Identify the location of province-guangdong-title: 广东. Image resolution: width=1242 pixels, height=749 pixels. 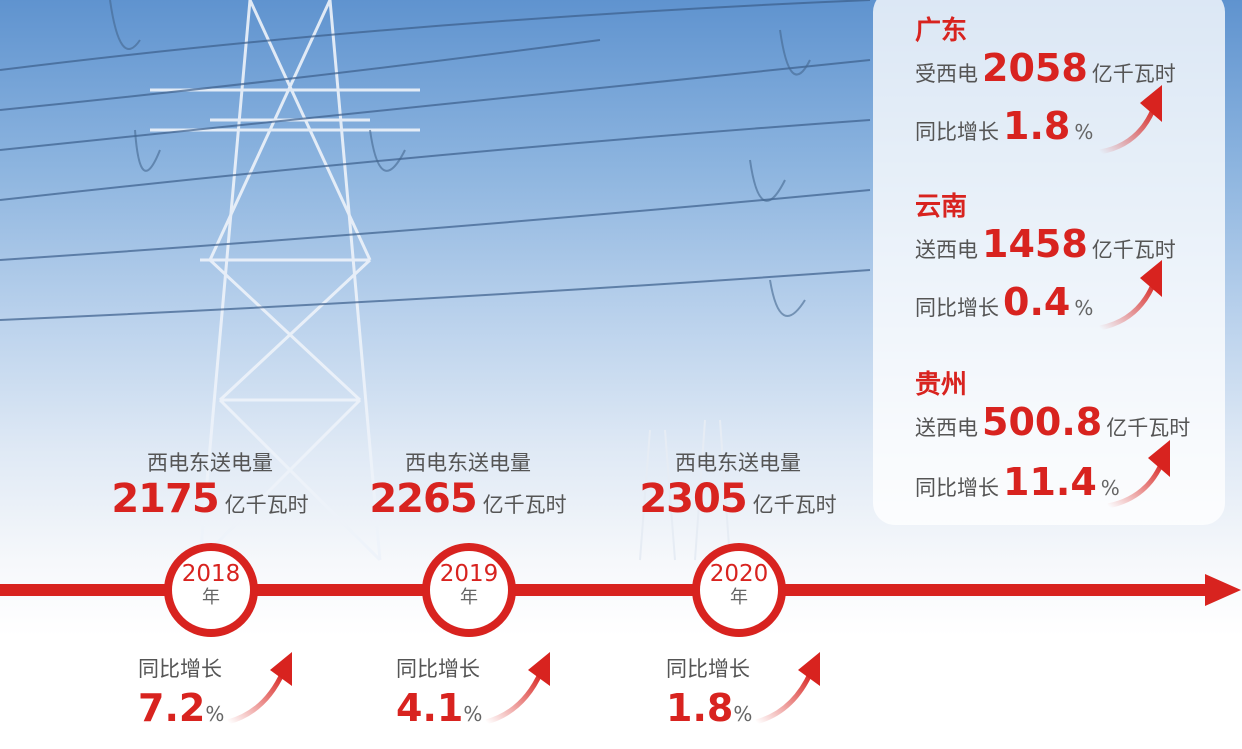
(941, 31).